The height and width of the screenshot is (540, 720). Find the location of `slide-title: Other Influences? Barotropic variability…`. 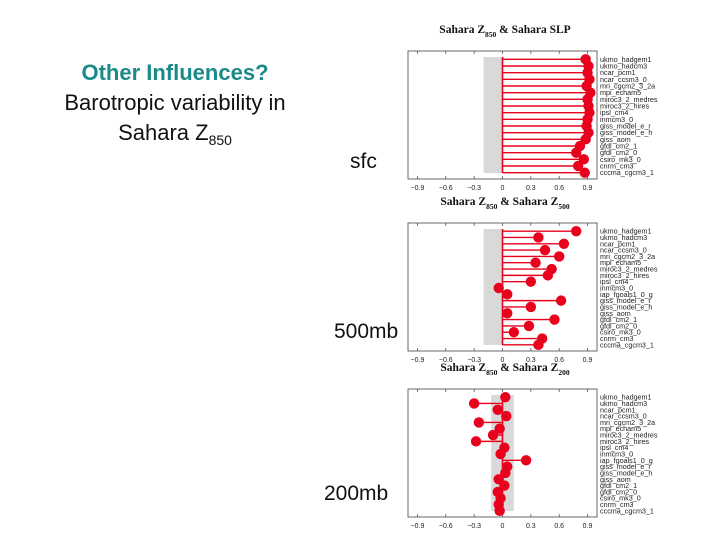

slide-title: Other Influences? Barotropic variability… is located at coordinates (175, 106).